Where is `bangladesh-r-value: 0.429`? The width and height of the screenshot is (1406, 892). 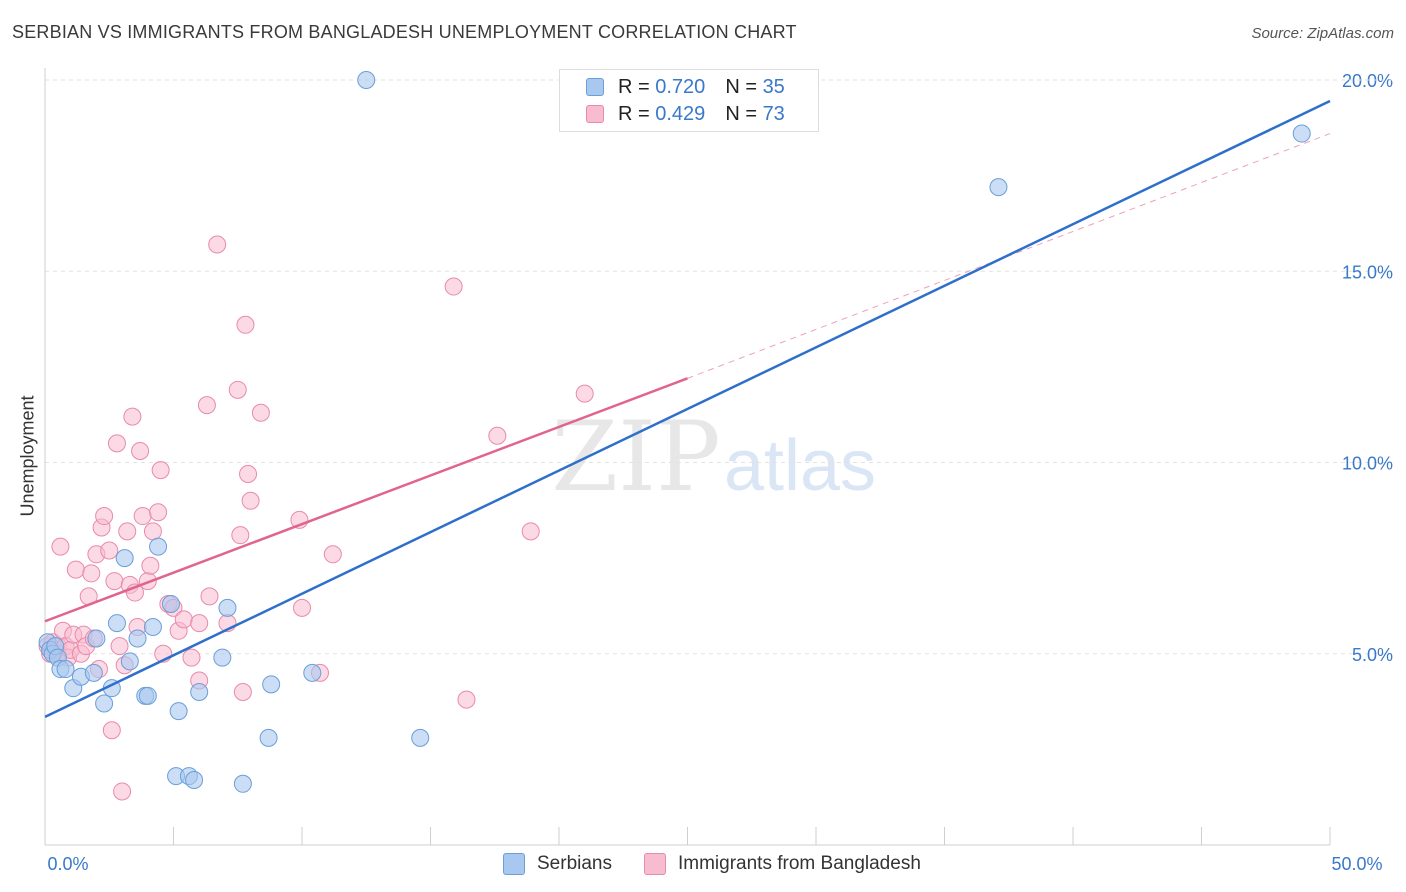
bangladesh-r-value: 0.429 is located at coordinates (680, 113).